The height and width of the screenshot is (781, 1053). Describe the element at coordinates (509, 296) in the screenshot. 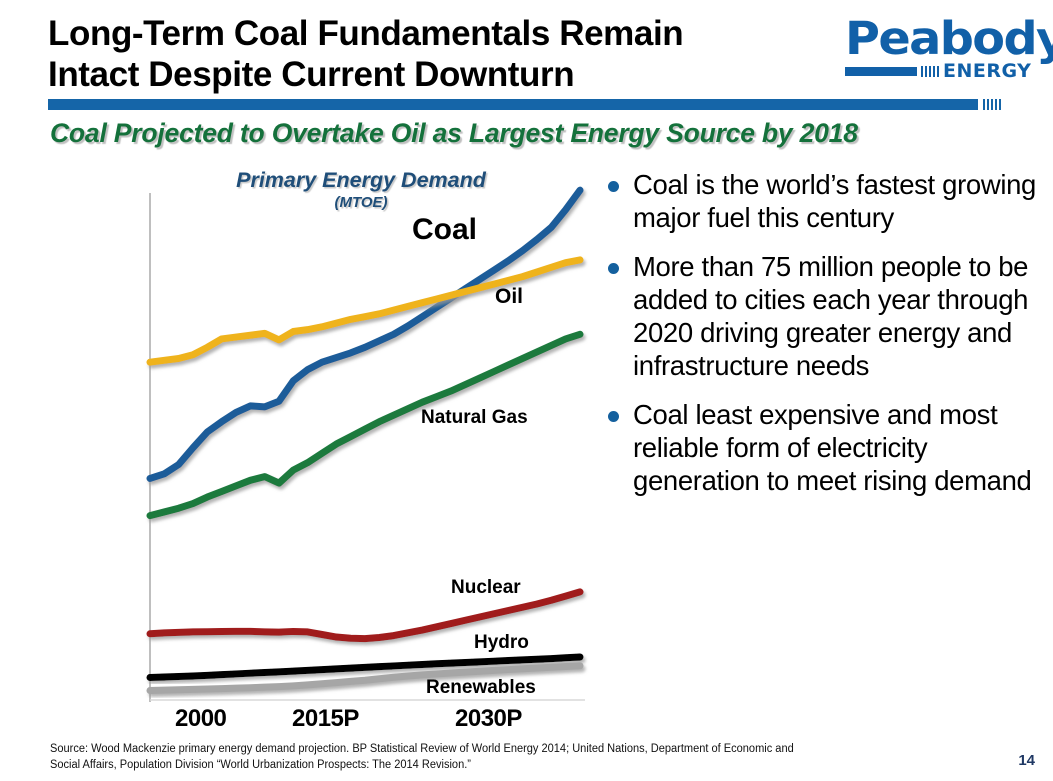

I see `chart-series-label-oil: Oil` at that location.